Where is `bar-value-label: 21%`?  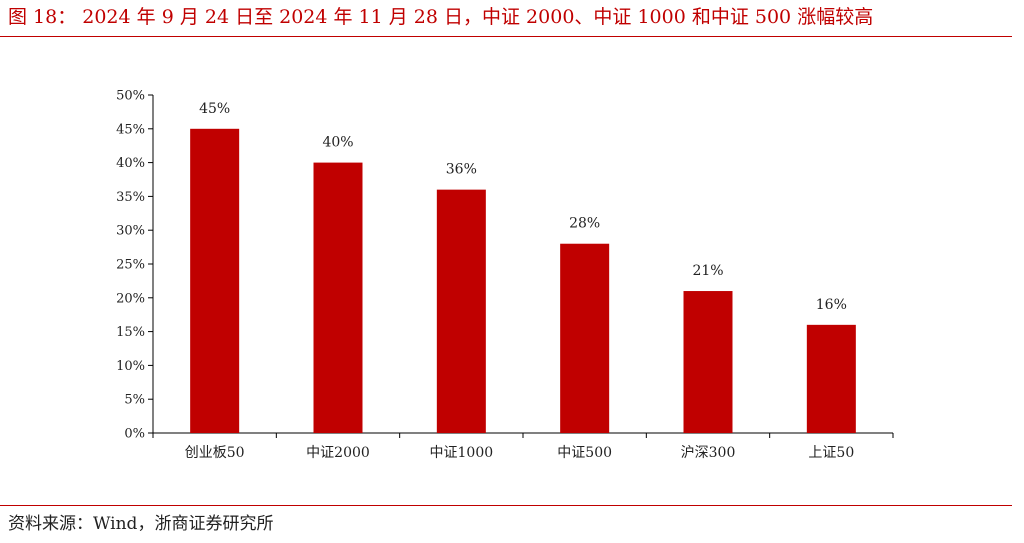
bar-value-label: 21% is located at coordinates (707, 271).